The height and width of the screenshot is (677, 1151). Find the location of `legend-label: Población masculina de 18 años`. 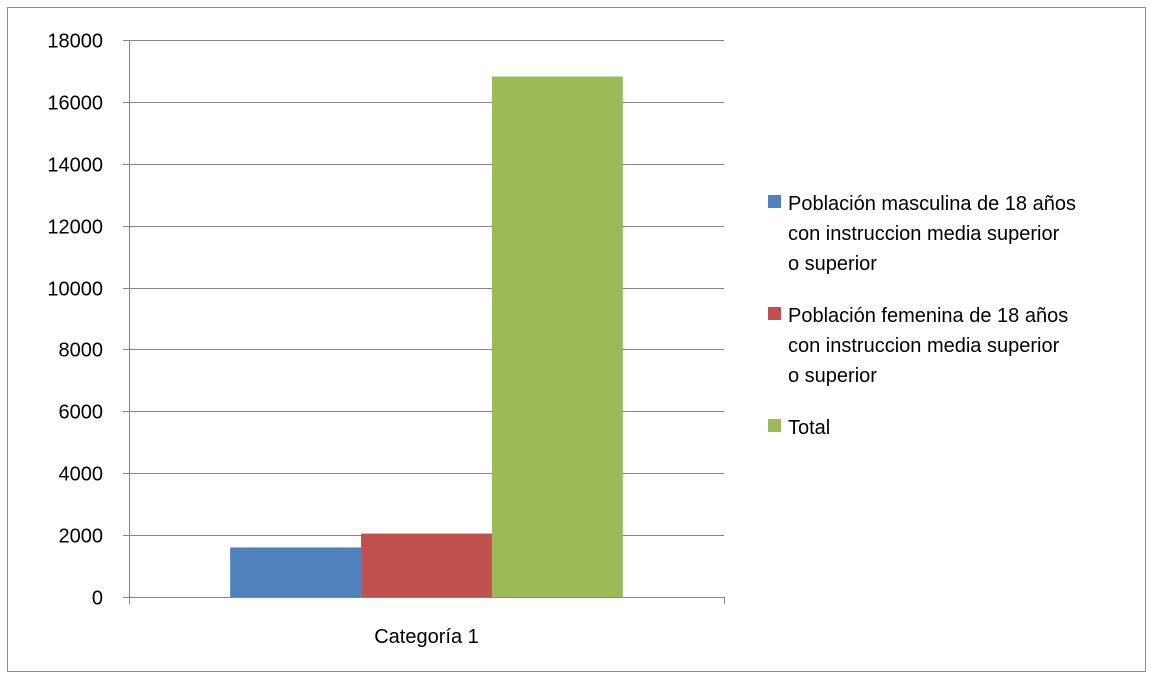

legend-label: Población masculina de 18 años is located at coordinates (932, 204).